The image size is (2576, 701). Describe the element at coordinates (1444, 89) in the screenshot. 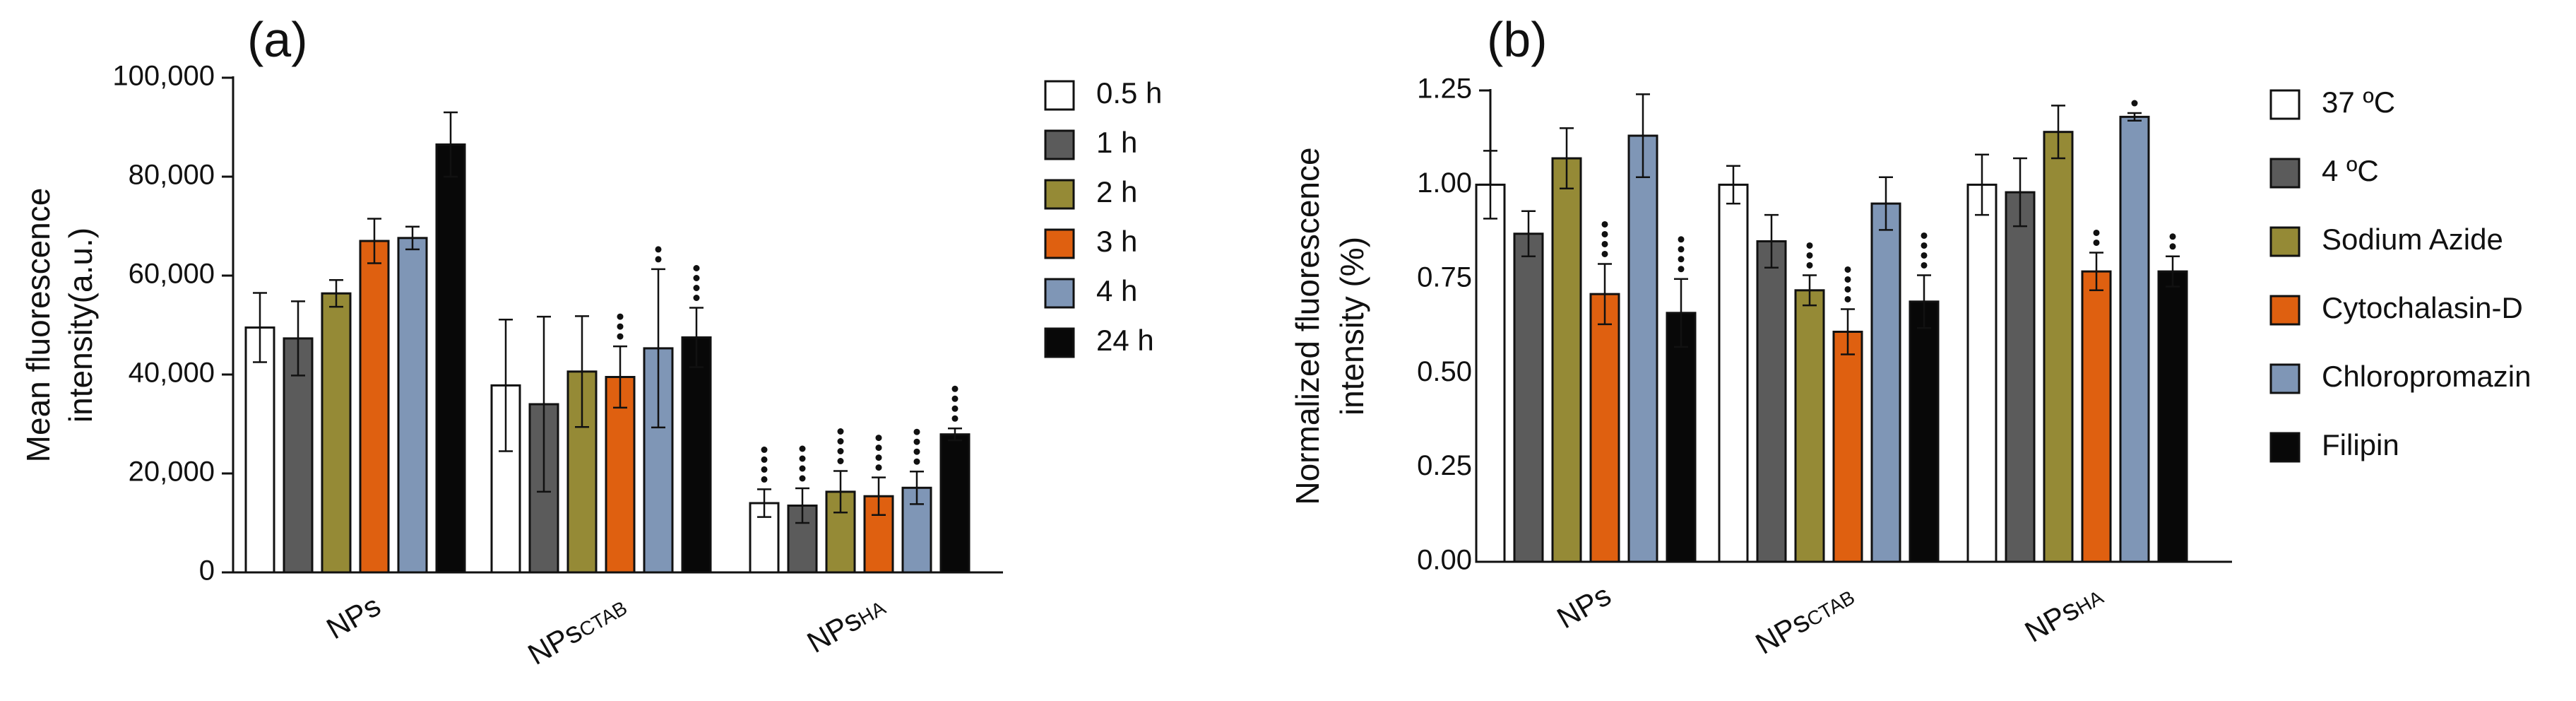

I see `y-tick-label: 1.25` at that location.